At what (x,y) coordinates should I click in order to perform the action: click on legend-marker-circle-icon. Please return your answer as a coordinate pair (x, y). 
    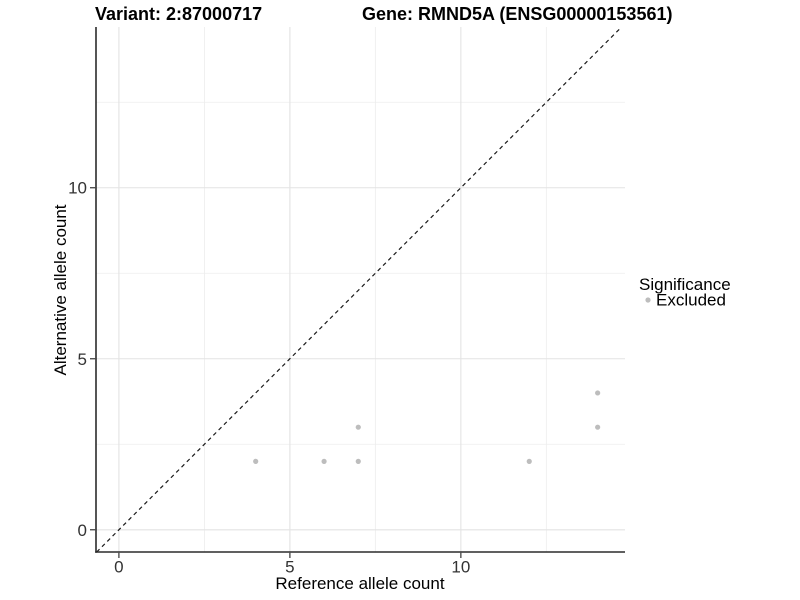
    Looking at the image, I should click on (648, 300).